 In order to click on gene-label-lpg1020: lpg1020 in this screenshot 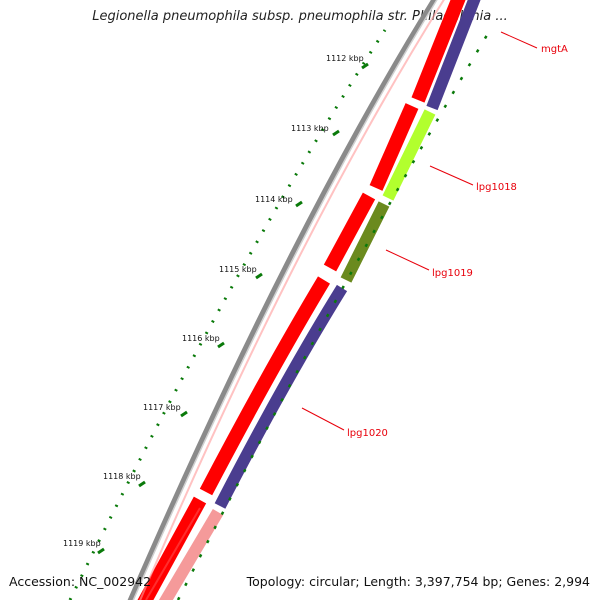, I will do `click(344, 423)`.